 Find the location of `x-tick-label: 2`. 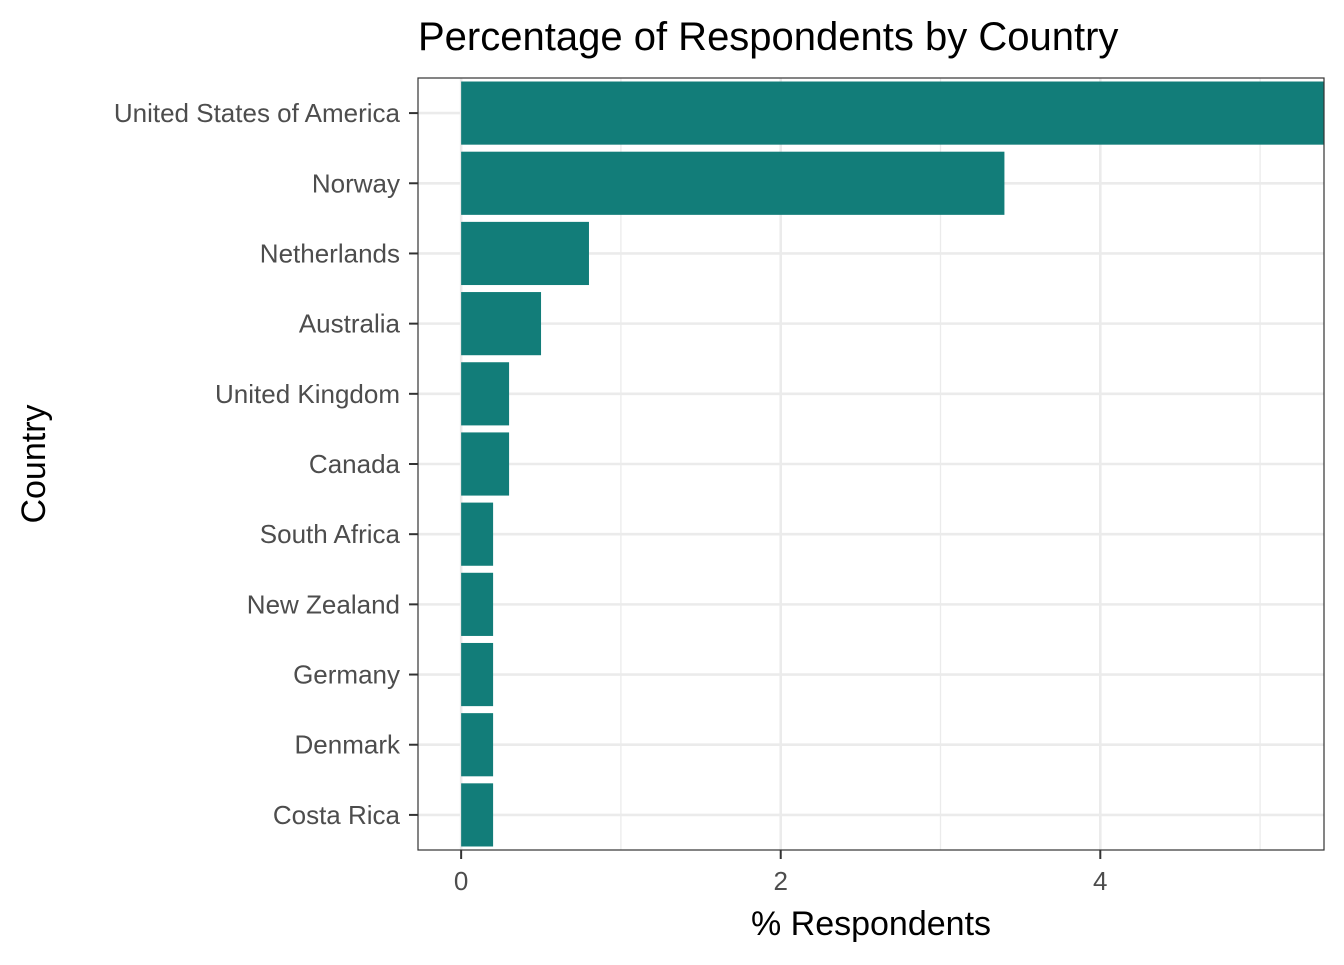

x-tick-label: 2 is located at coordinates (780, 881).